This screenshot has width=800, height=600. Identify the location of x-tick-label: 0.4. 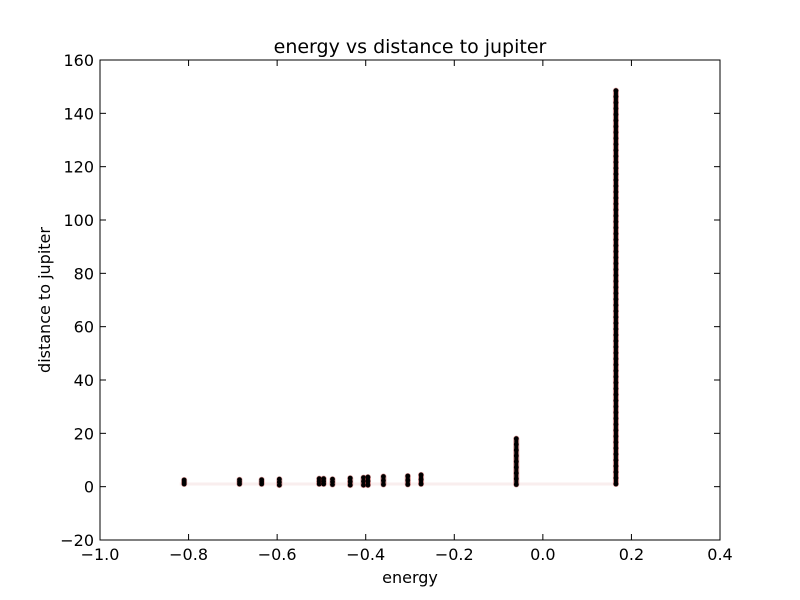
(719, 554).